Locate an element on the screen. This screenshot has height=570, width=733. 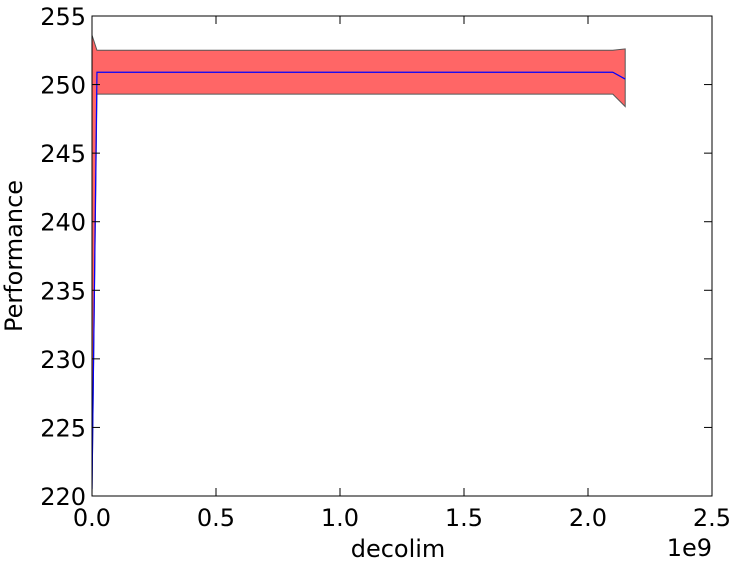
y-axis-label: Performance is located at coordinates (14, 256).